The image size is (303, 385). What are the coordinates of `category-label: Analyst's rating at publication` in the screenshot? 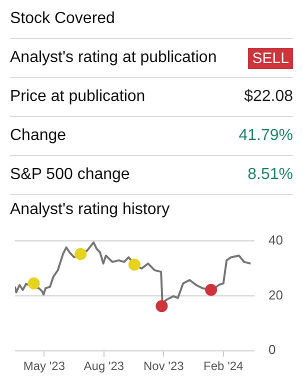 It's located at (113, 58).